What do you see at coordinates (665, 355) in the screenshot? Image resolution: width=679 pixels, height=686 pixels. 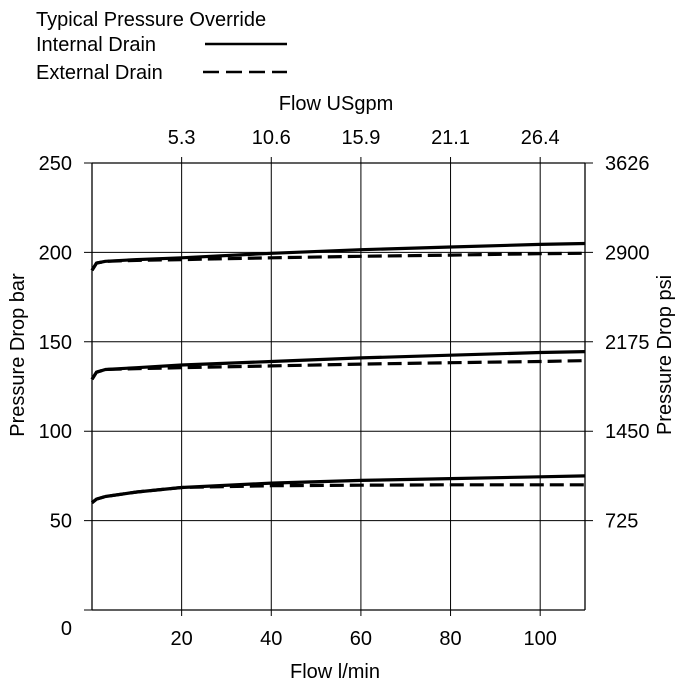 I see `y2-axis-title: Pressure Drop psi` at bounding box center [665, 355].